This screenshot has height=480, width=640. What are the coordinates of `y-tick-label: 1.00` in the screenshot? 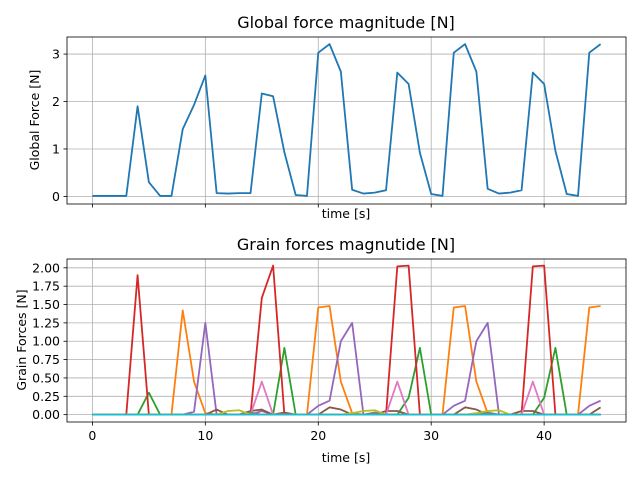 It's located at (46, 341).